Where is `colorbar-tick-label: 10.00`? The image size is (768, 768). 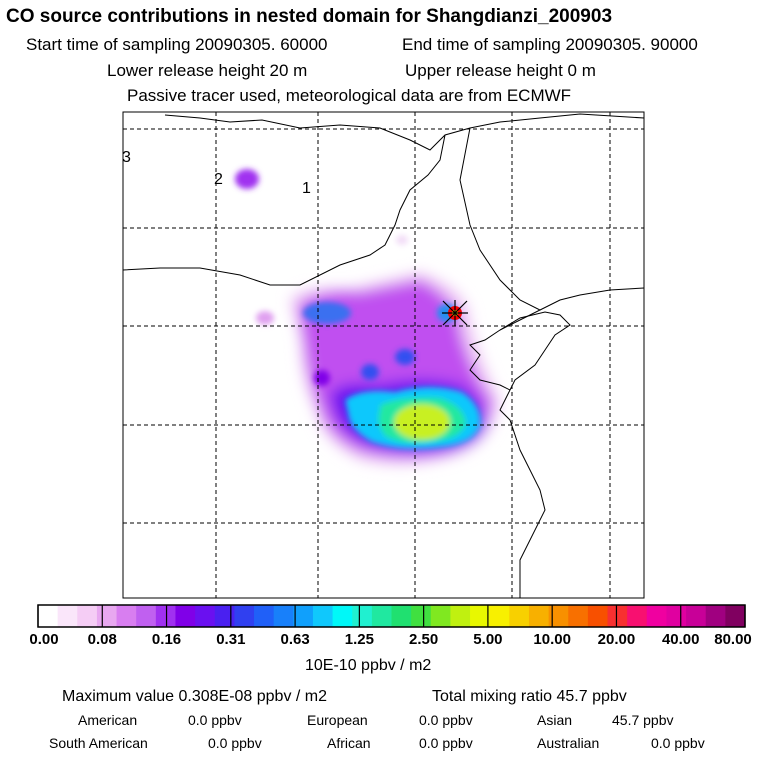 colorbar-tick-label: 10.00 is located at coordinates (552, 639).